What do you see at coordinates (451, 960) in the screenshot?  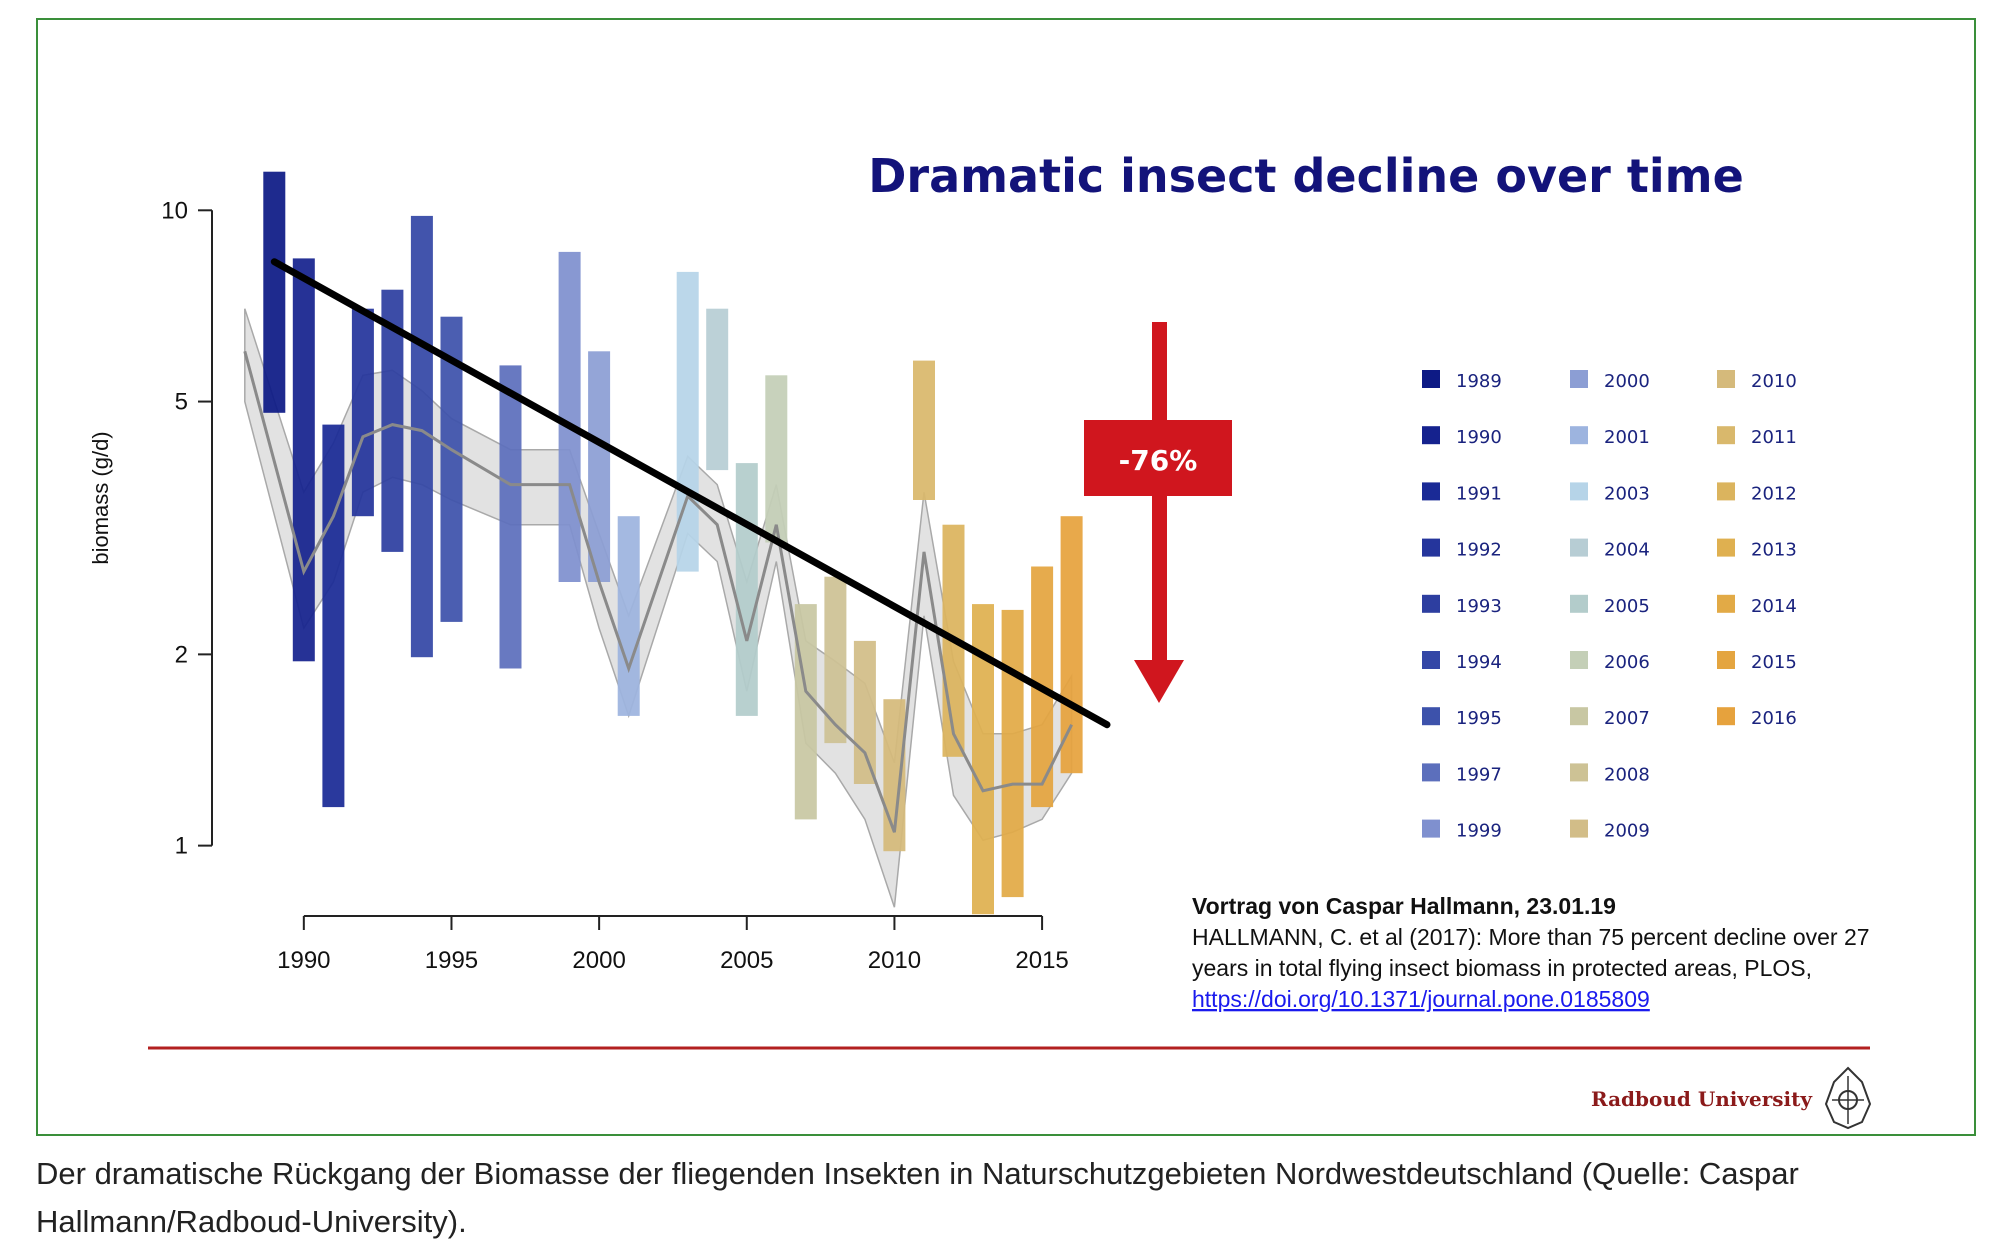 I see `x-tick-label-1995: 1995` at bounding box center [451, 960].